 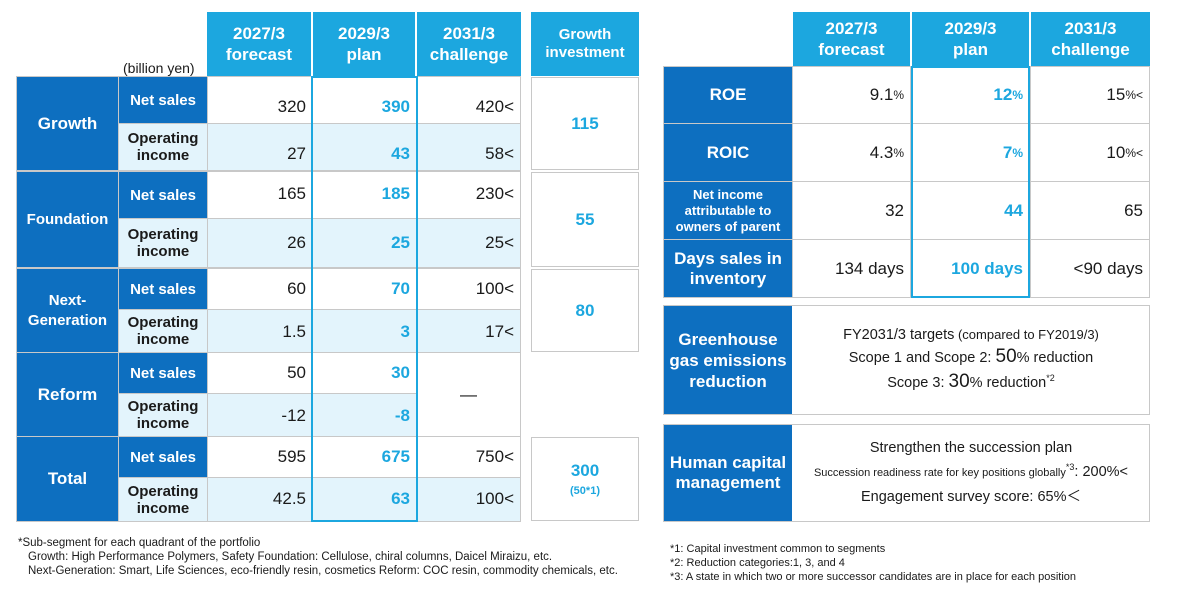 What do you see at coordinates (851, 268) in the screenshot?
I see `cell-dsi-forecast: 134 days` at bounding box center [851, 268].